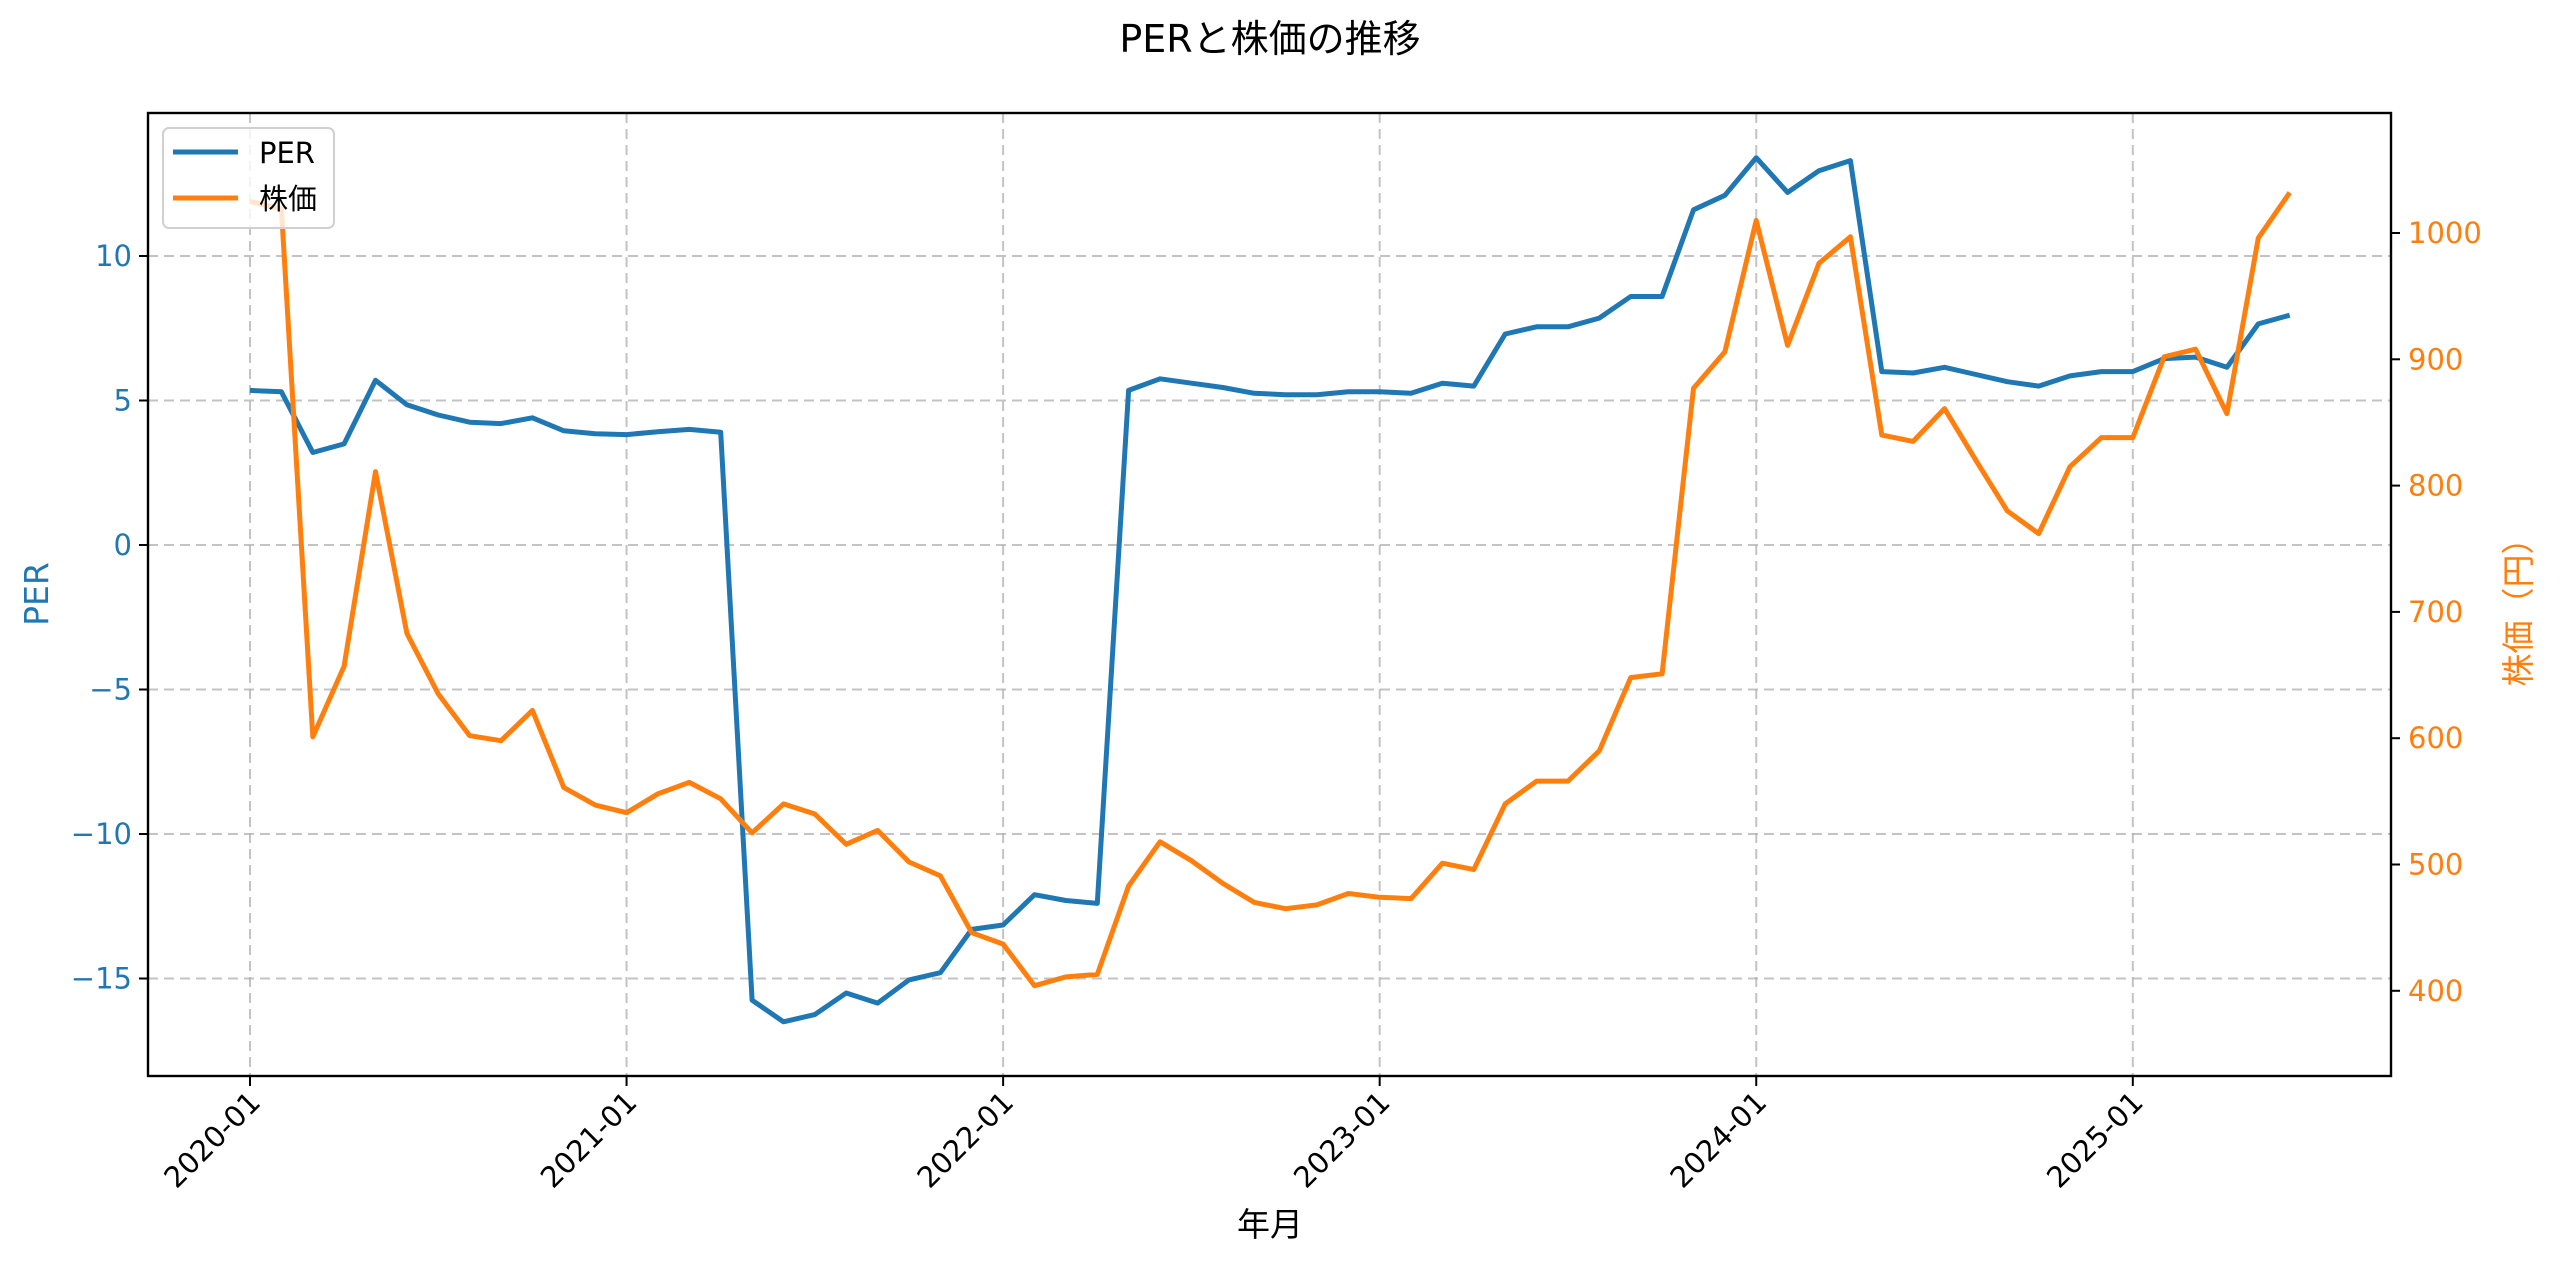 This screenshot has height=1269, width=2560. What do you see at coordinates (123, 401) in the screenshot?
I see `left-tick-label: 5` at bounding box center [123, 401].